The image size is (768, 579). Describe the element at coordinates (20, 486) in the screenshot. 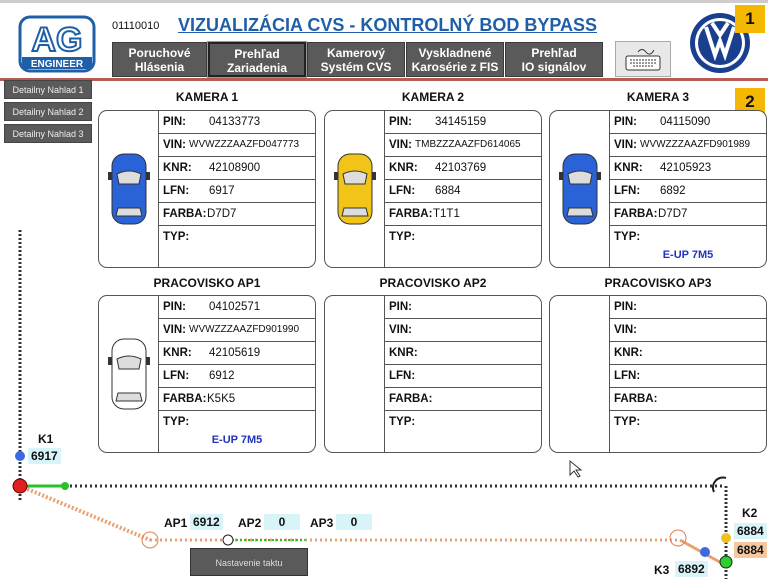

I see `k1-node` at that location.